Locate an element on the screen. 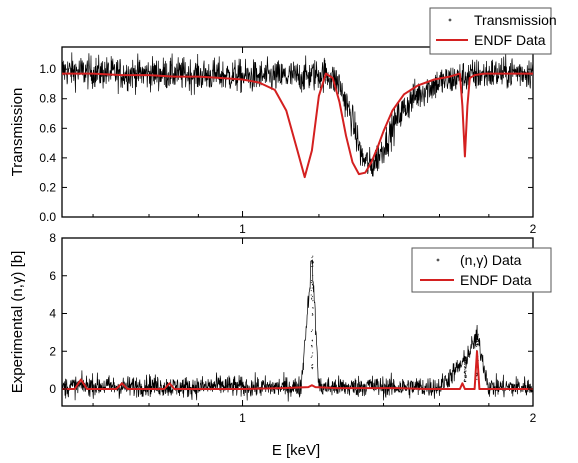  y-tick-label: 0.0 is located at coordinates (47, 217).